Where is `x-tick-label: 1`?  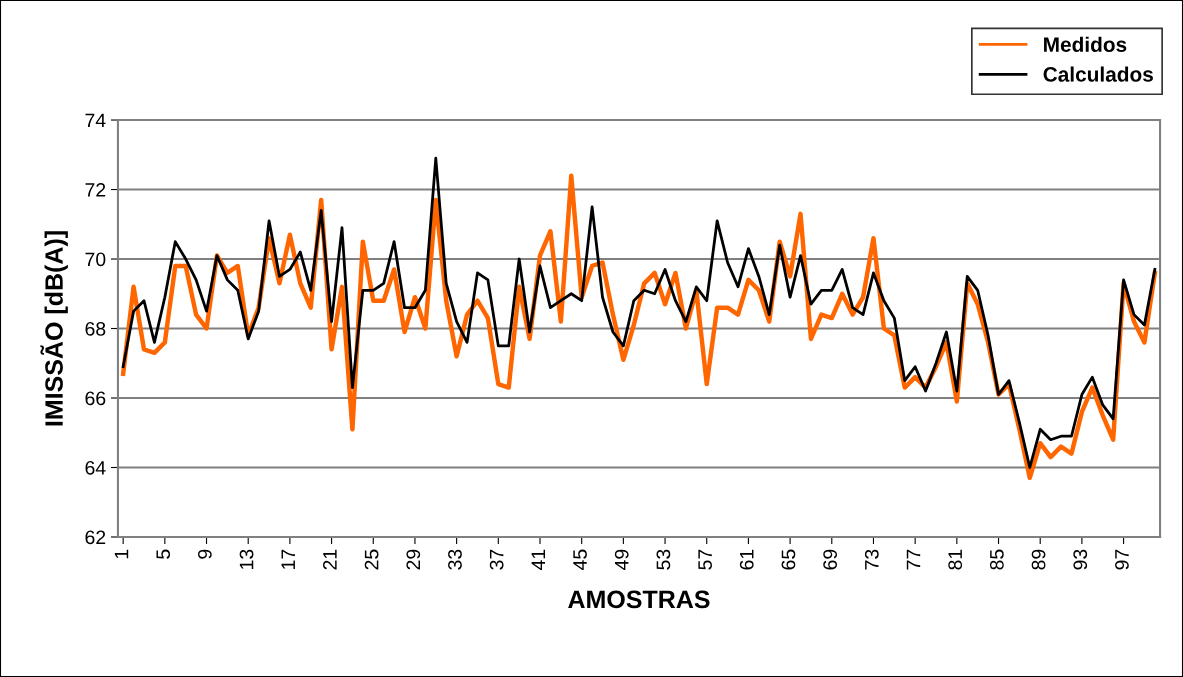 x-tick-label: 1 is located at coordinates (121, 554).